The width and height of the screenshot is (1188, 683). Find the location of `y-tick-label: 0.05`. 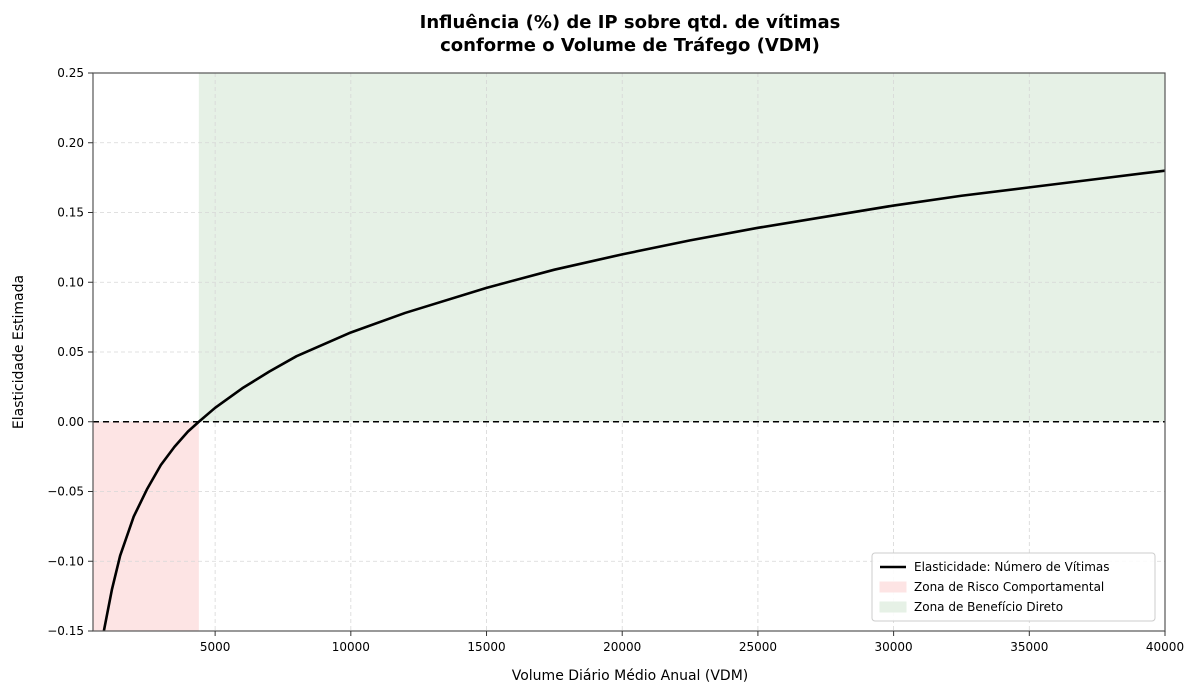

y-tick-label: 0.05 is located at coordinates (70, 352).